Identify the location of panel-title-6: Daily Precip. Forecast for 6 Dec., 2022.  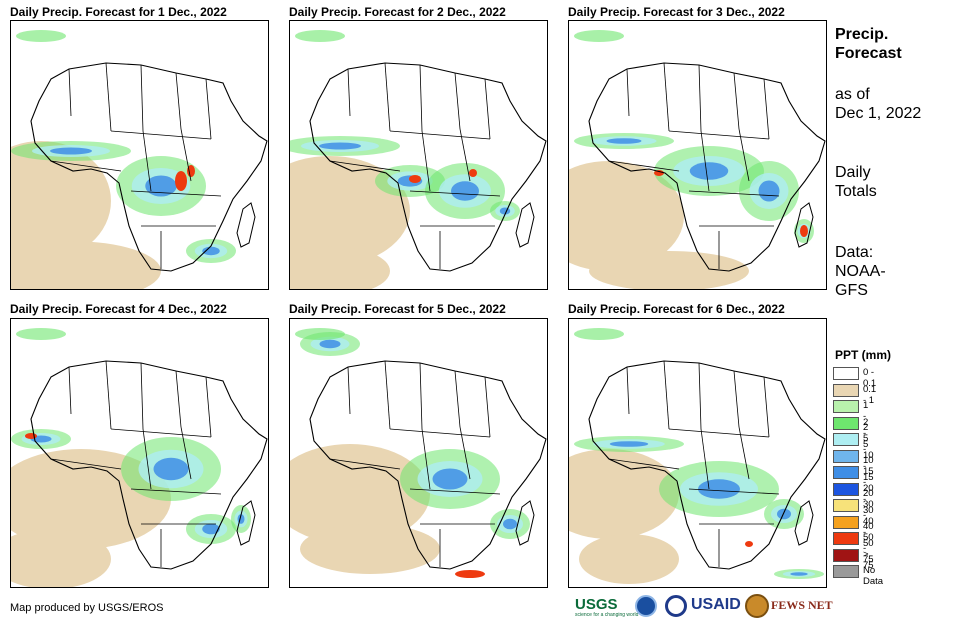
(676, 309).